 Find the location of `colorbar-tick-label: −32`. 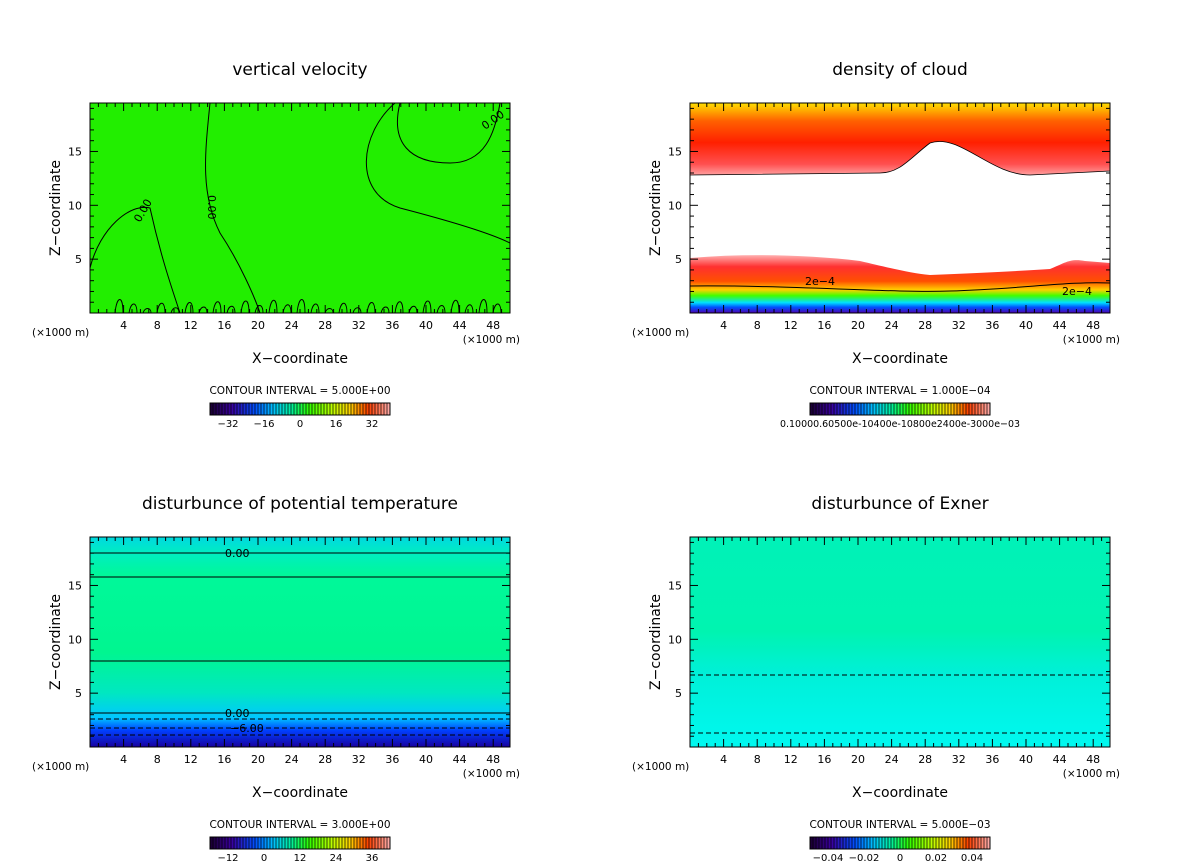

colorbar-tick-label: −32 is located at coordinates (227, 424).